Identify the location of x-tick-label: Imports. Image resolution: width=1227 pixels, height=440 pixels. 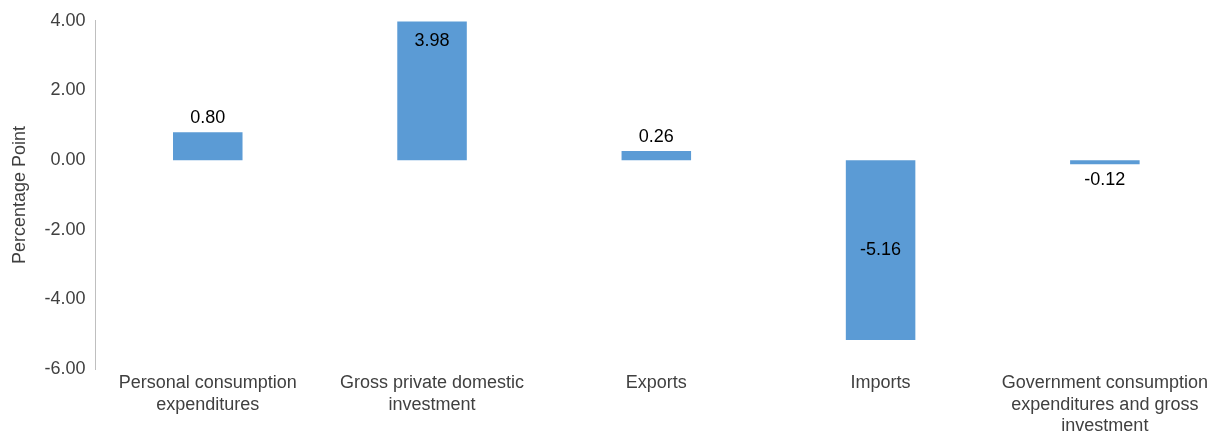
(880, 381).